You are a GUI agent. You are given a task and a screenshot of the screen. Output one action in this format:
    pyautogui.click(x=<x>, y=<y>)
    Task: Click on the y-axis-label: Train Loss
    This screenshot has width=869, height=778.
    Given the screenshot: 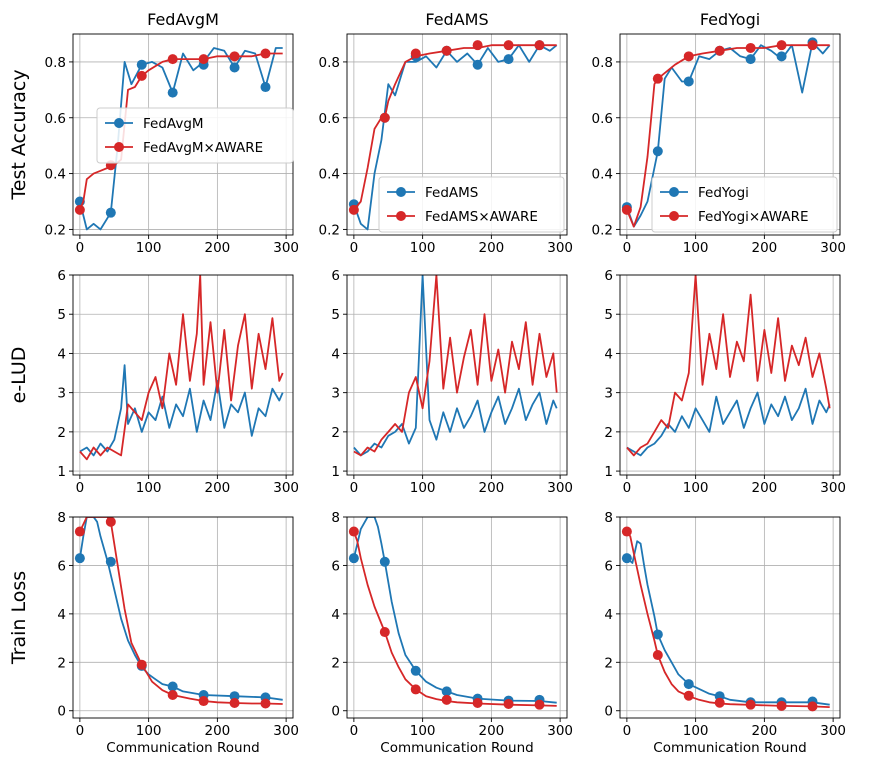 What is the action you would take?
    pyautogui.click(x=19, y=618)
    